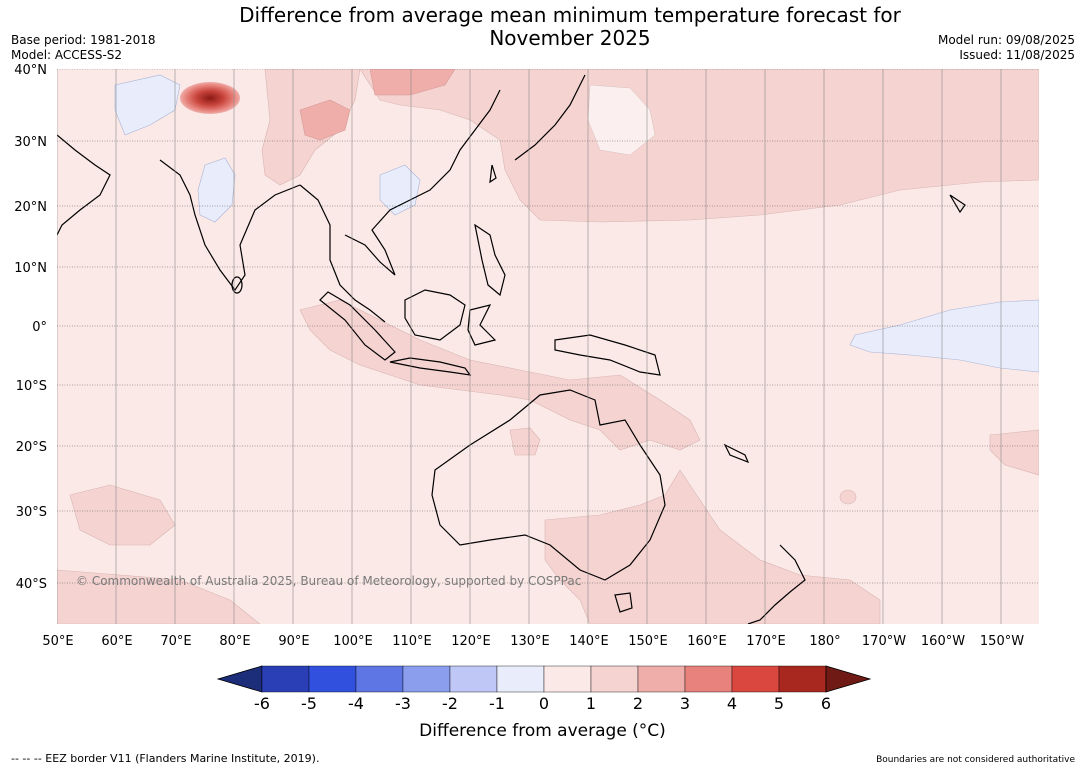  What do you see at coordinates (570, 38) in the screenshot?
I see `title-line-2: November 2025` at bounding box center [570, 38].